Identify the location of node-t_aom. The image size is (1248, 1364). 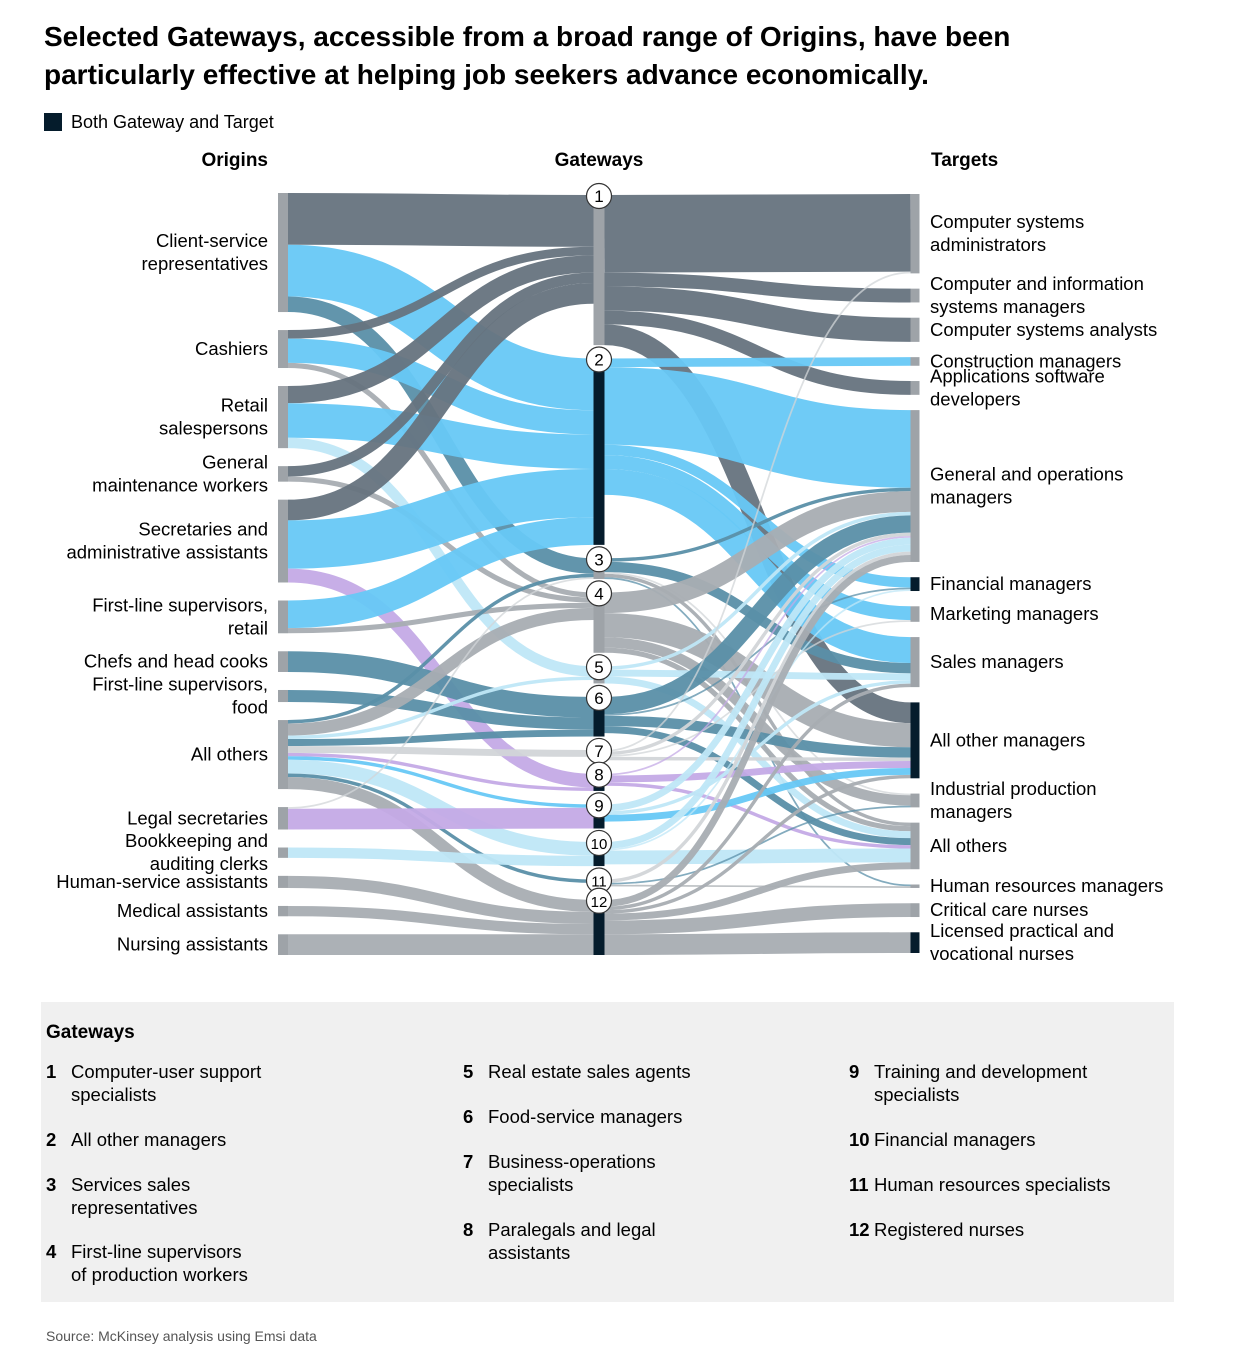
(915, 740).